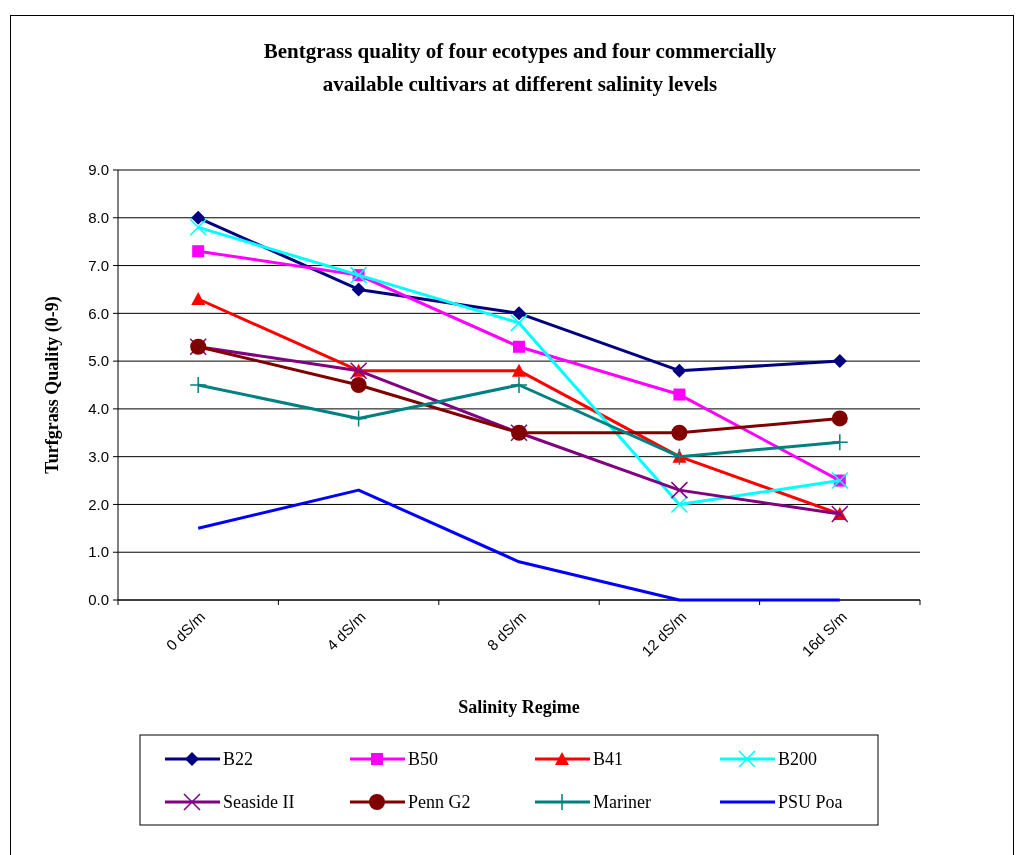 This screenshot has height=855, width=1020. Describe the element at coordinates (622, 802) in the screenshot. I see `legend-label: Mariner` at that location.